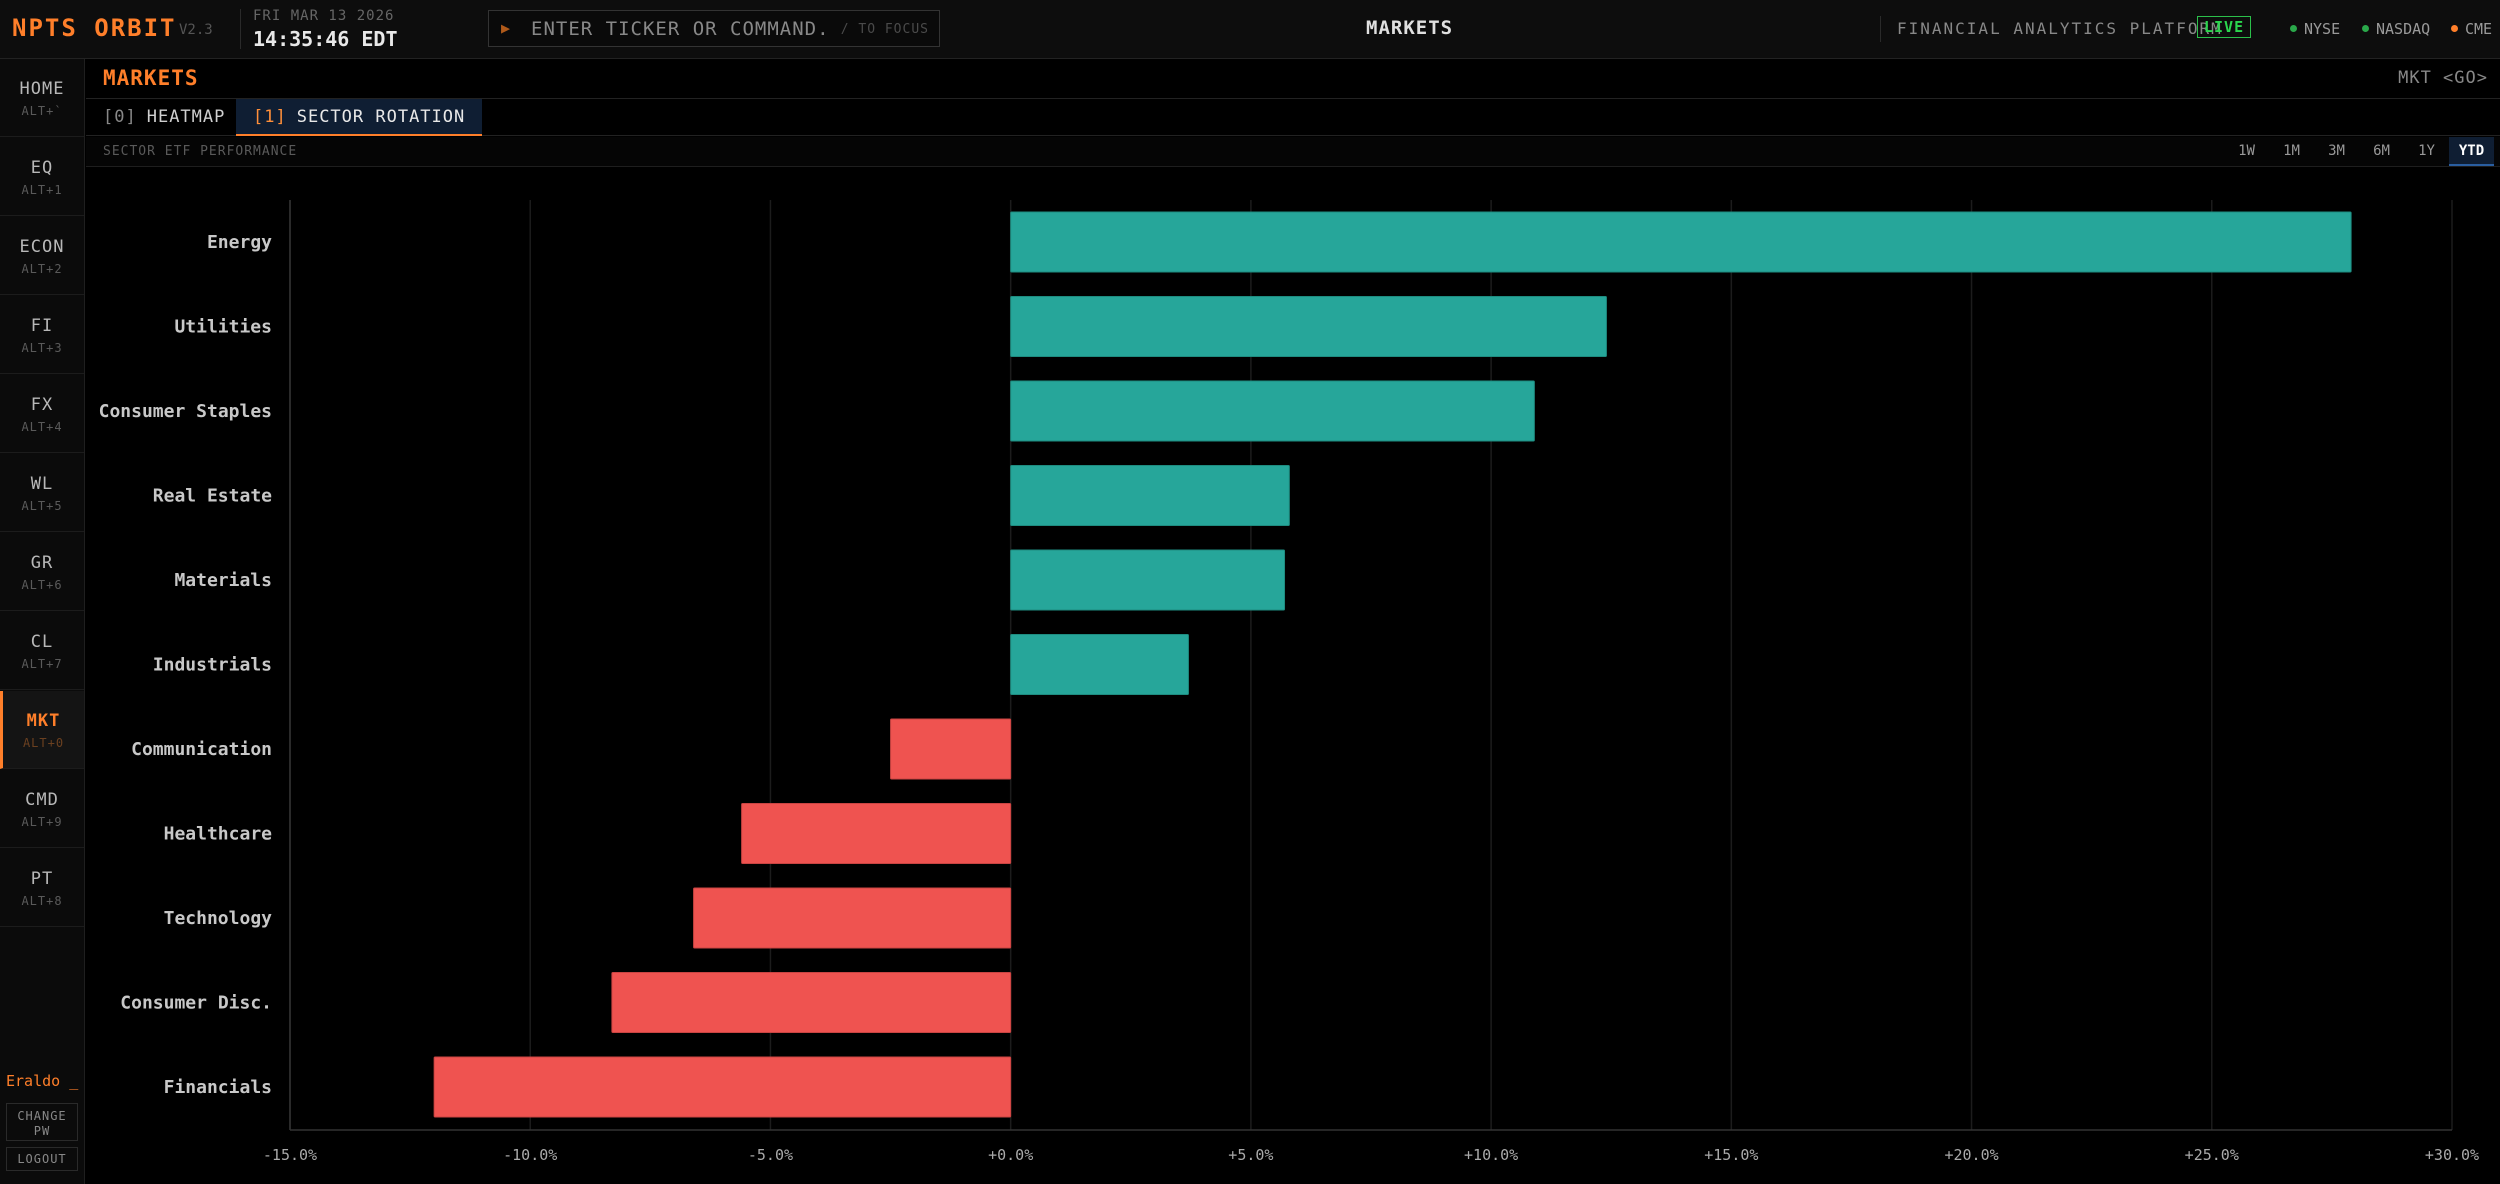 This screenshot has height=1184, width=2500. What do you see at coordinates (42, 1081) in the screenshot?
I see `user-name: Eraldo _` at bounding box center [42, 1081].